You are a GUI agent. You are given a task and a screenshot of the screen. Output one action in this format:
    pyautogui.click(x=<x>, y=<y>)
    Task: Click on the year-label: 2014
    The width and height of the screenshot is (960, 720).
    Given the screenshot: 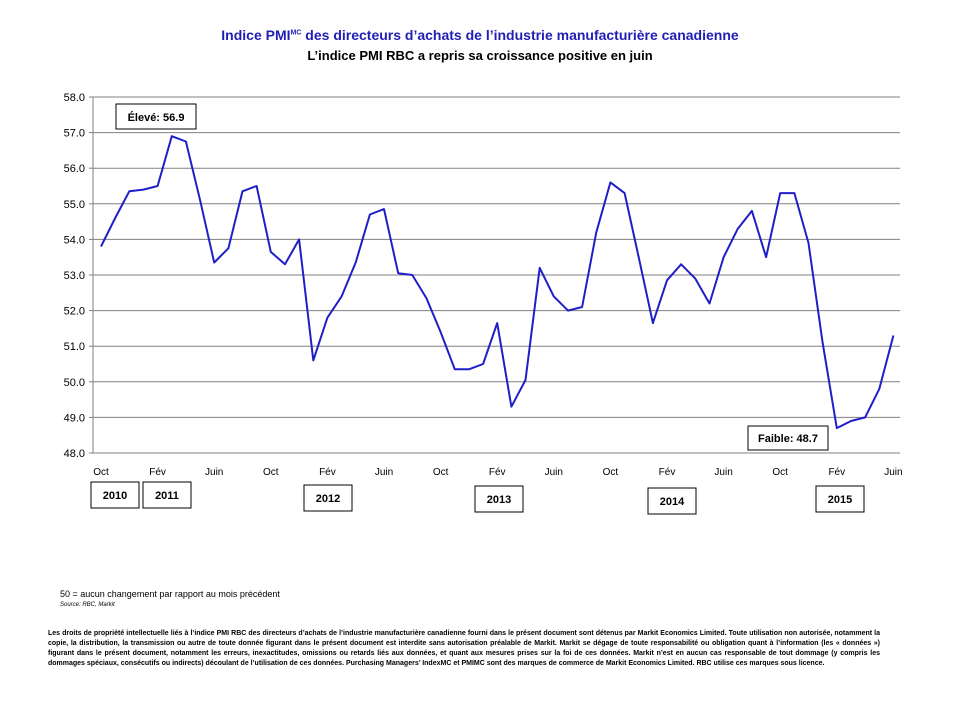 What is the action you would take?
    pyautogui.click(x=672, y=502)
    